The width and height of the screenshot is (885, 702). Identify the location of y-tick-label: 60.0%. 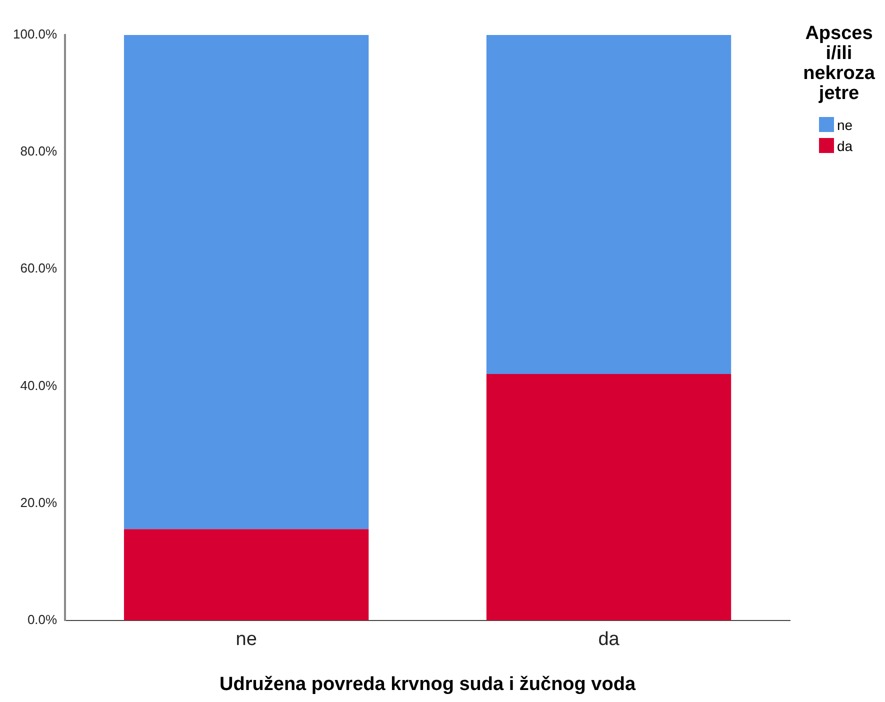
(39, 268).